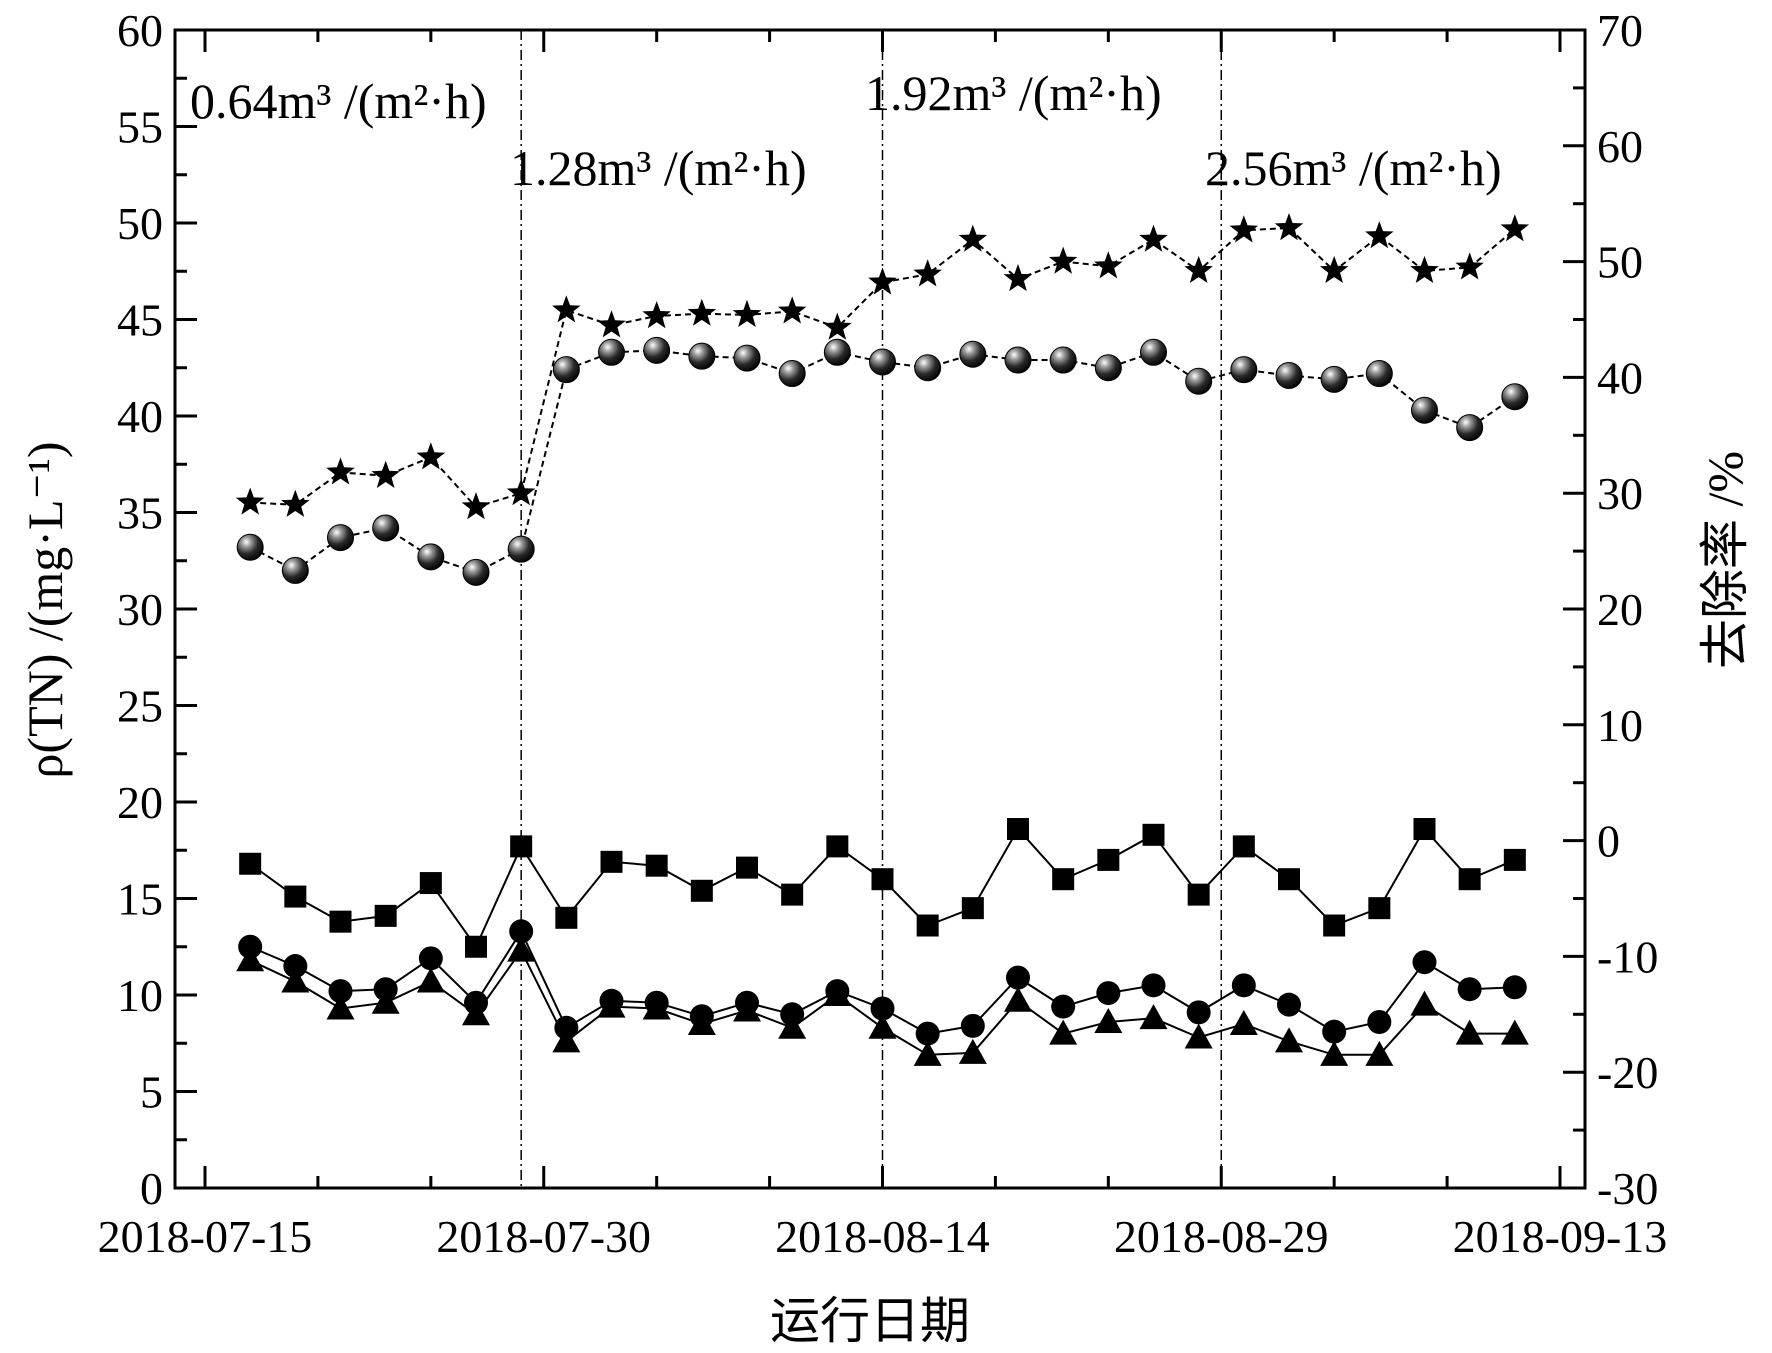  I want to click on left-tick-label: 0, so click(151, 1188).